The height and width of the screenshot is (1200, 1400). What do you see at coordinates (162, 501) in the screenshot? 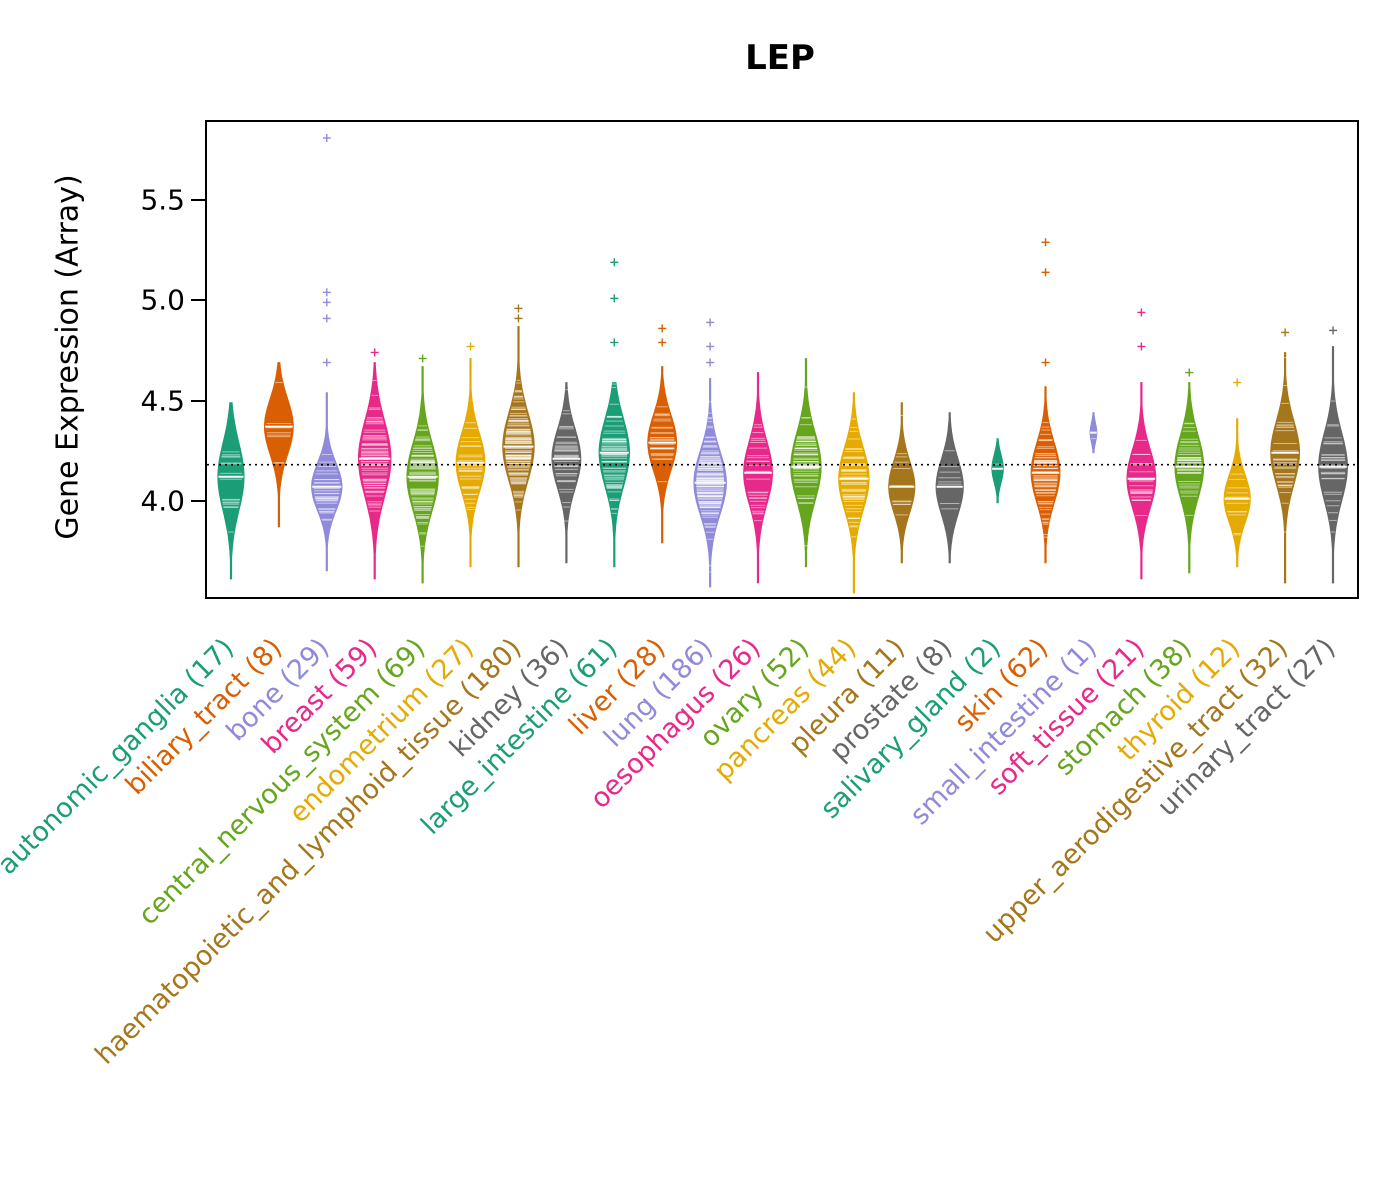
I see `y-tick-label: 4.0` at bounding box center [162, 501].